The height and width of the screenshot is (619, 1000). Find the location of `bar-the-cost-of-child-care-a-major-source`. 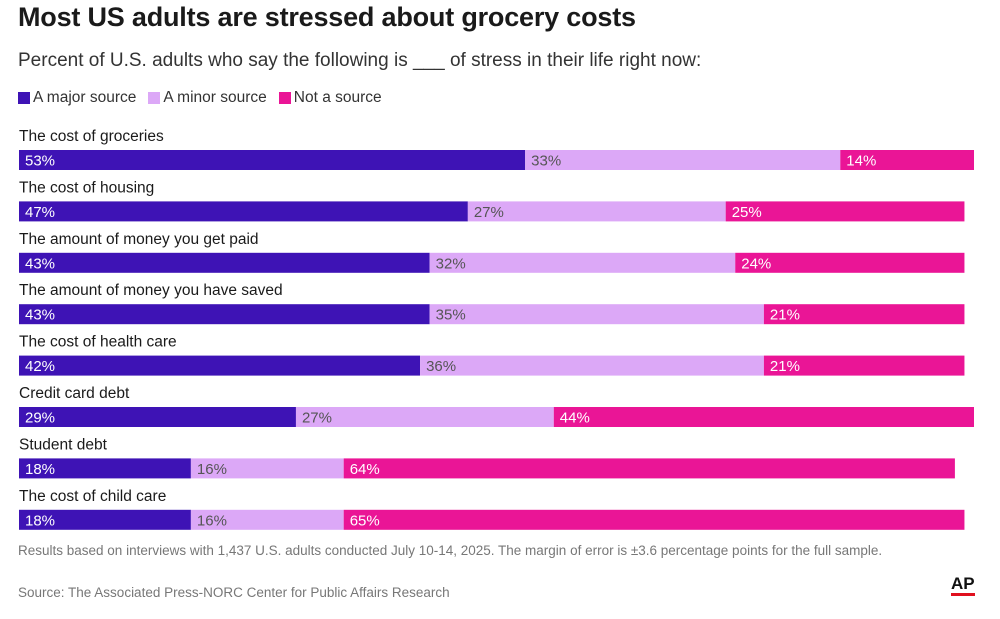

bar-the-cost-of-child-care-a-major-source is located at coordinates (105, 519).